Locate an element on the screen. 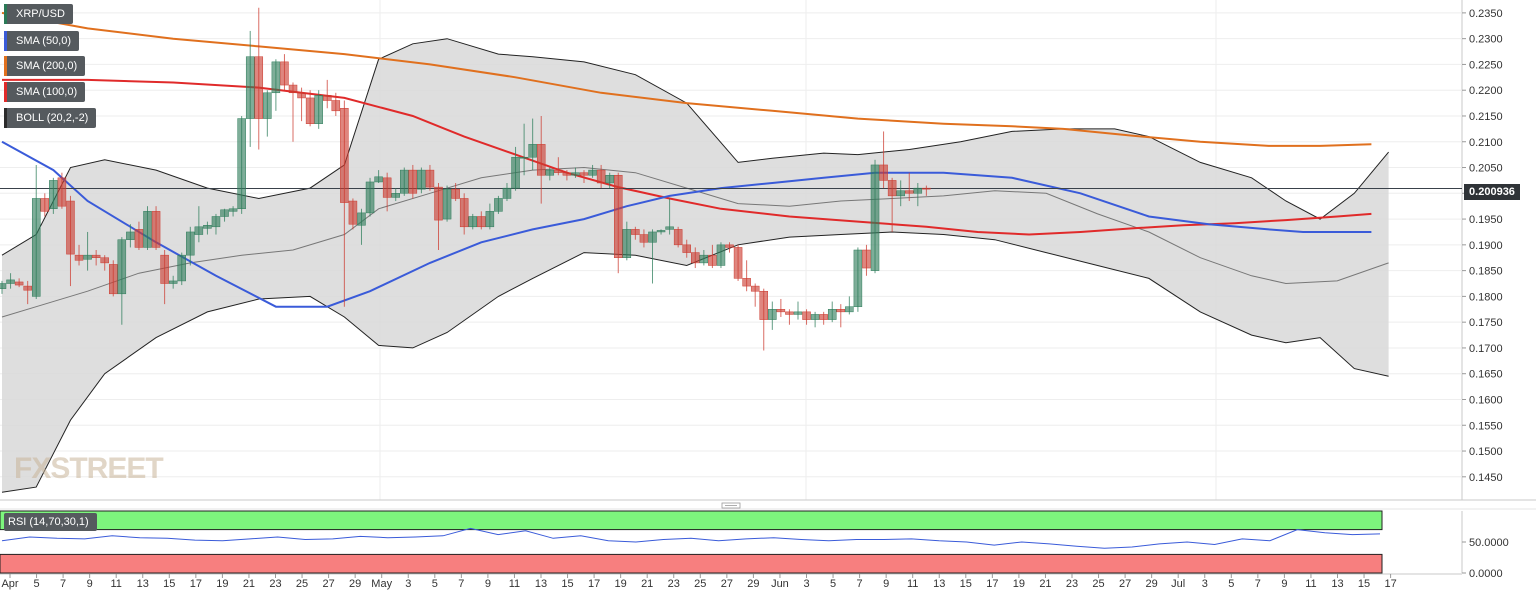 Image resolution: width=1536 pixels, height=596 pixels. x-tick-label: 25 is located at coordinates (302, 584).